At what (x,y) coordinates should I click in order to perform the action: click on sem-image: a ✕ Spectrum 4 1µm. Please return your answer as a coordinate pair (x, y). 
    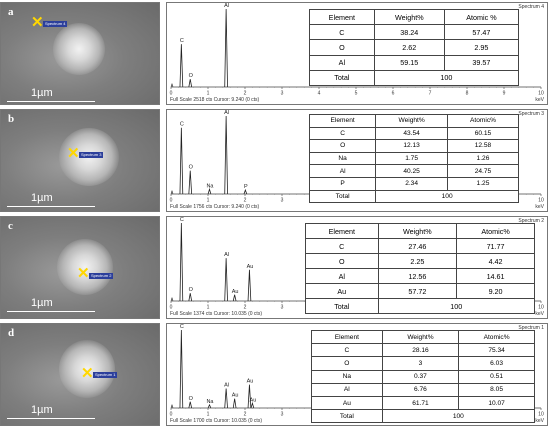
    Looking at the image, I should click on (80, 53).